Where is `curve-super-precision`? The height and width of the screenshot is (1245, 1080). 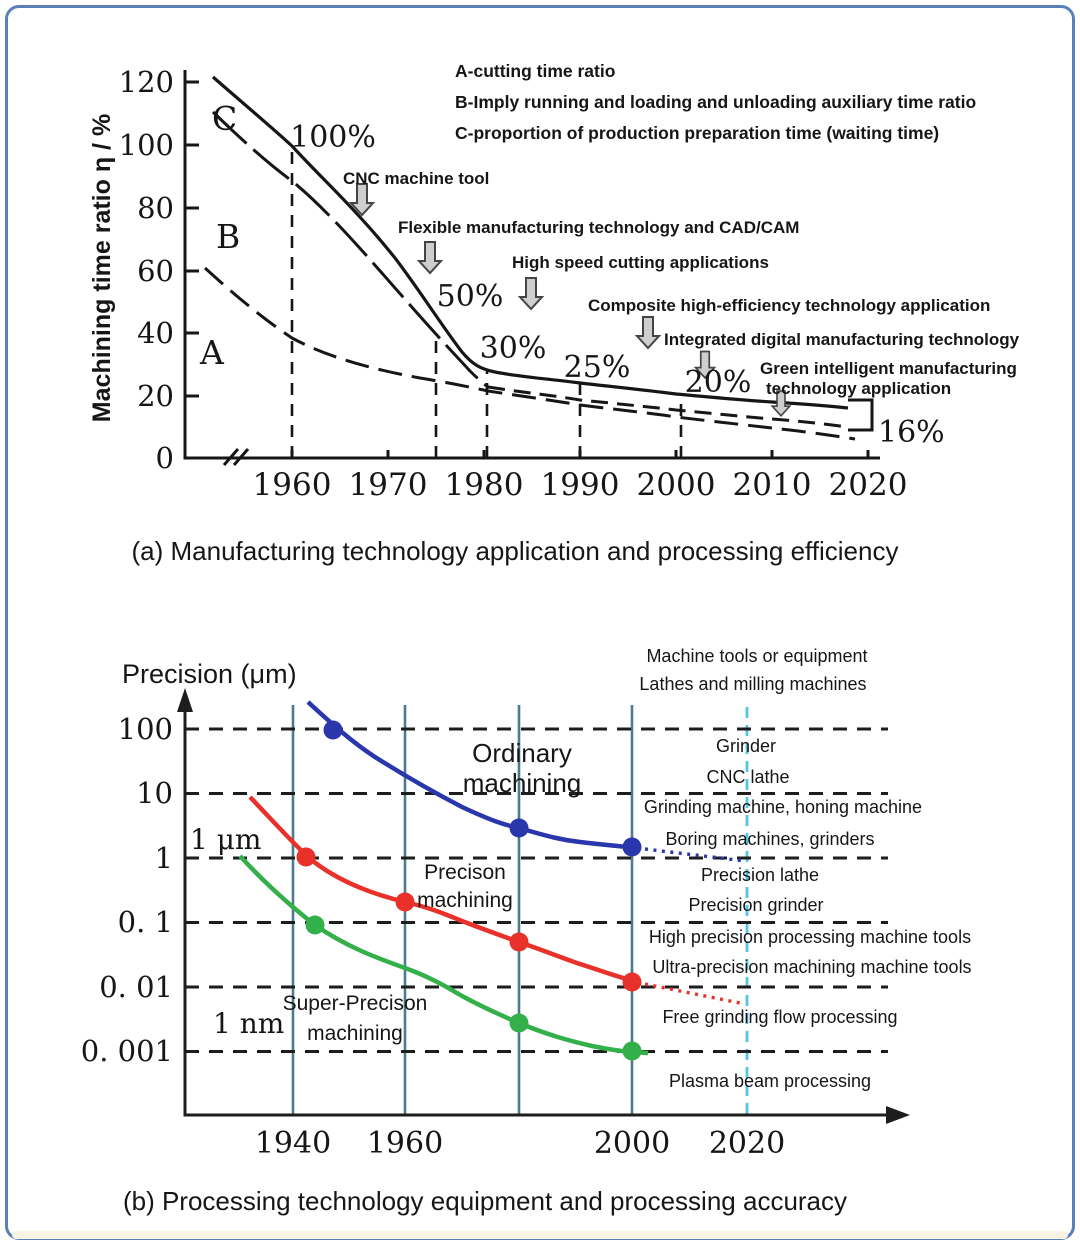
curve-super-precision is located at coordinates (443, 955).